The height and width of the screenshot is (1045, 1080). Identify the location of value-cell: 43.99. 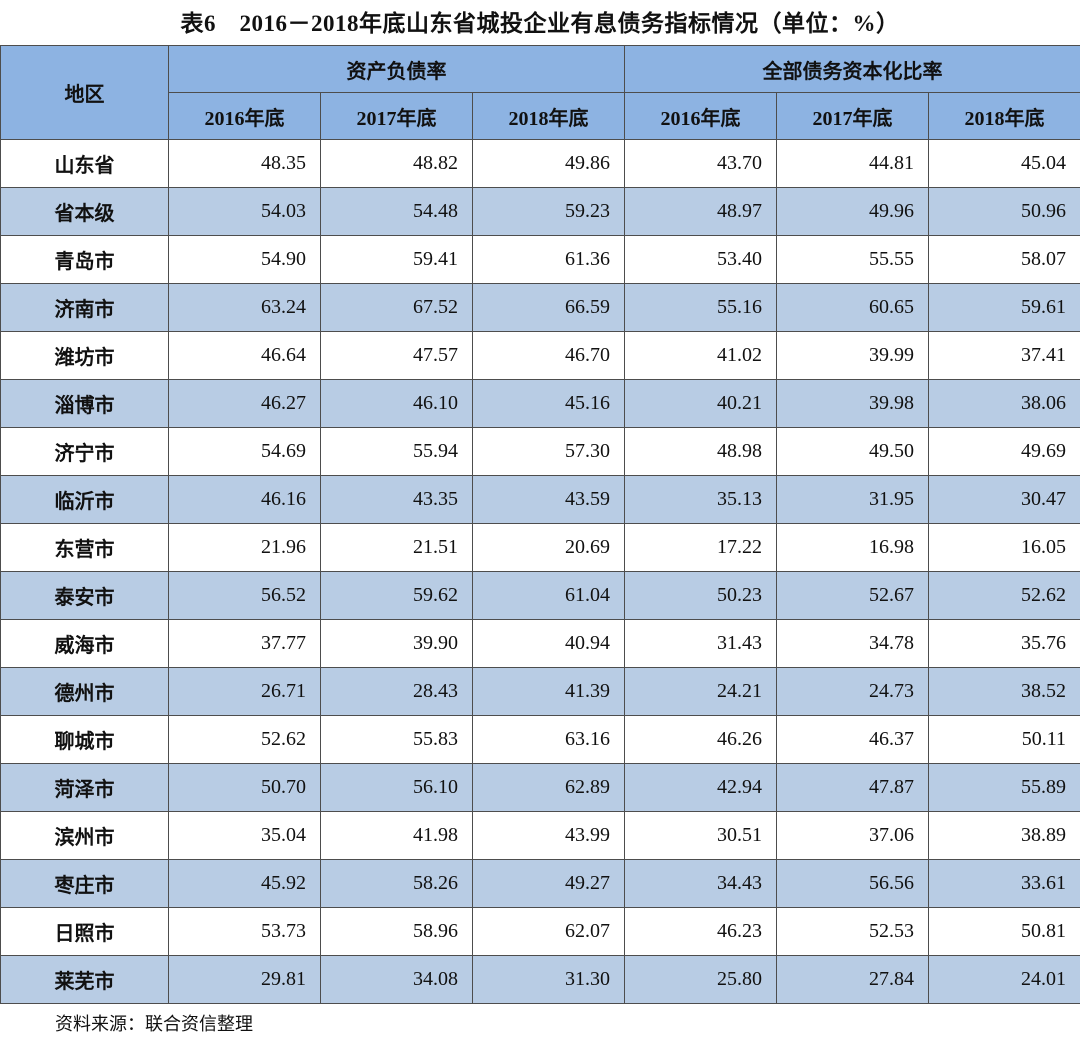
(548, 835).